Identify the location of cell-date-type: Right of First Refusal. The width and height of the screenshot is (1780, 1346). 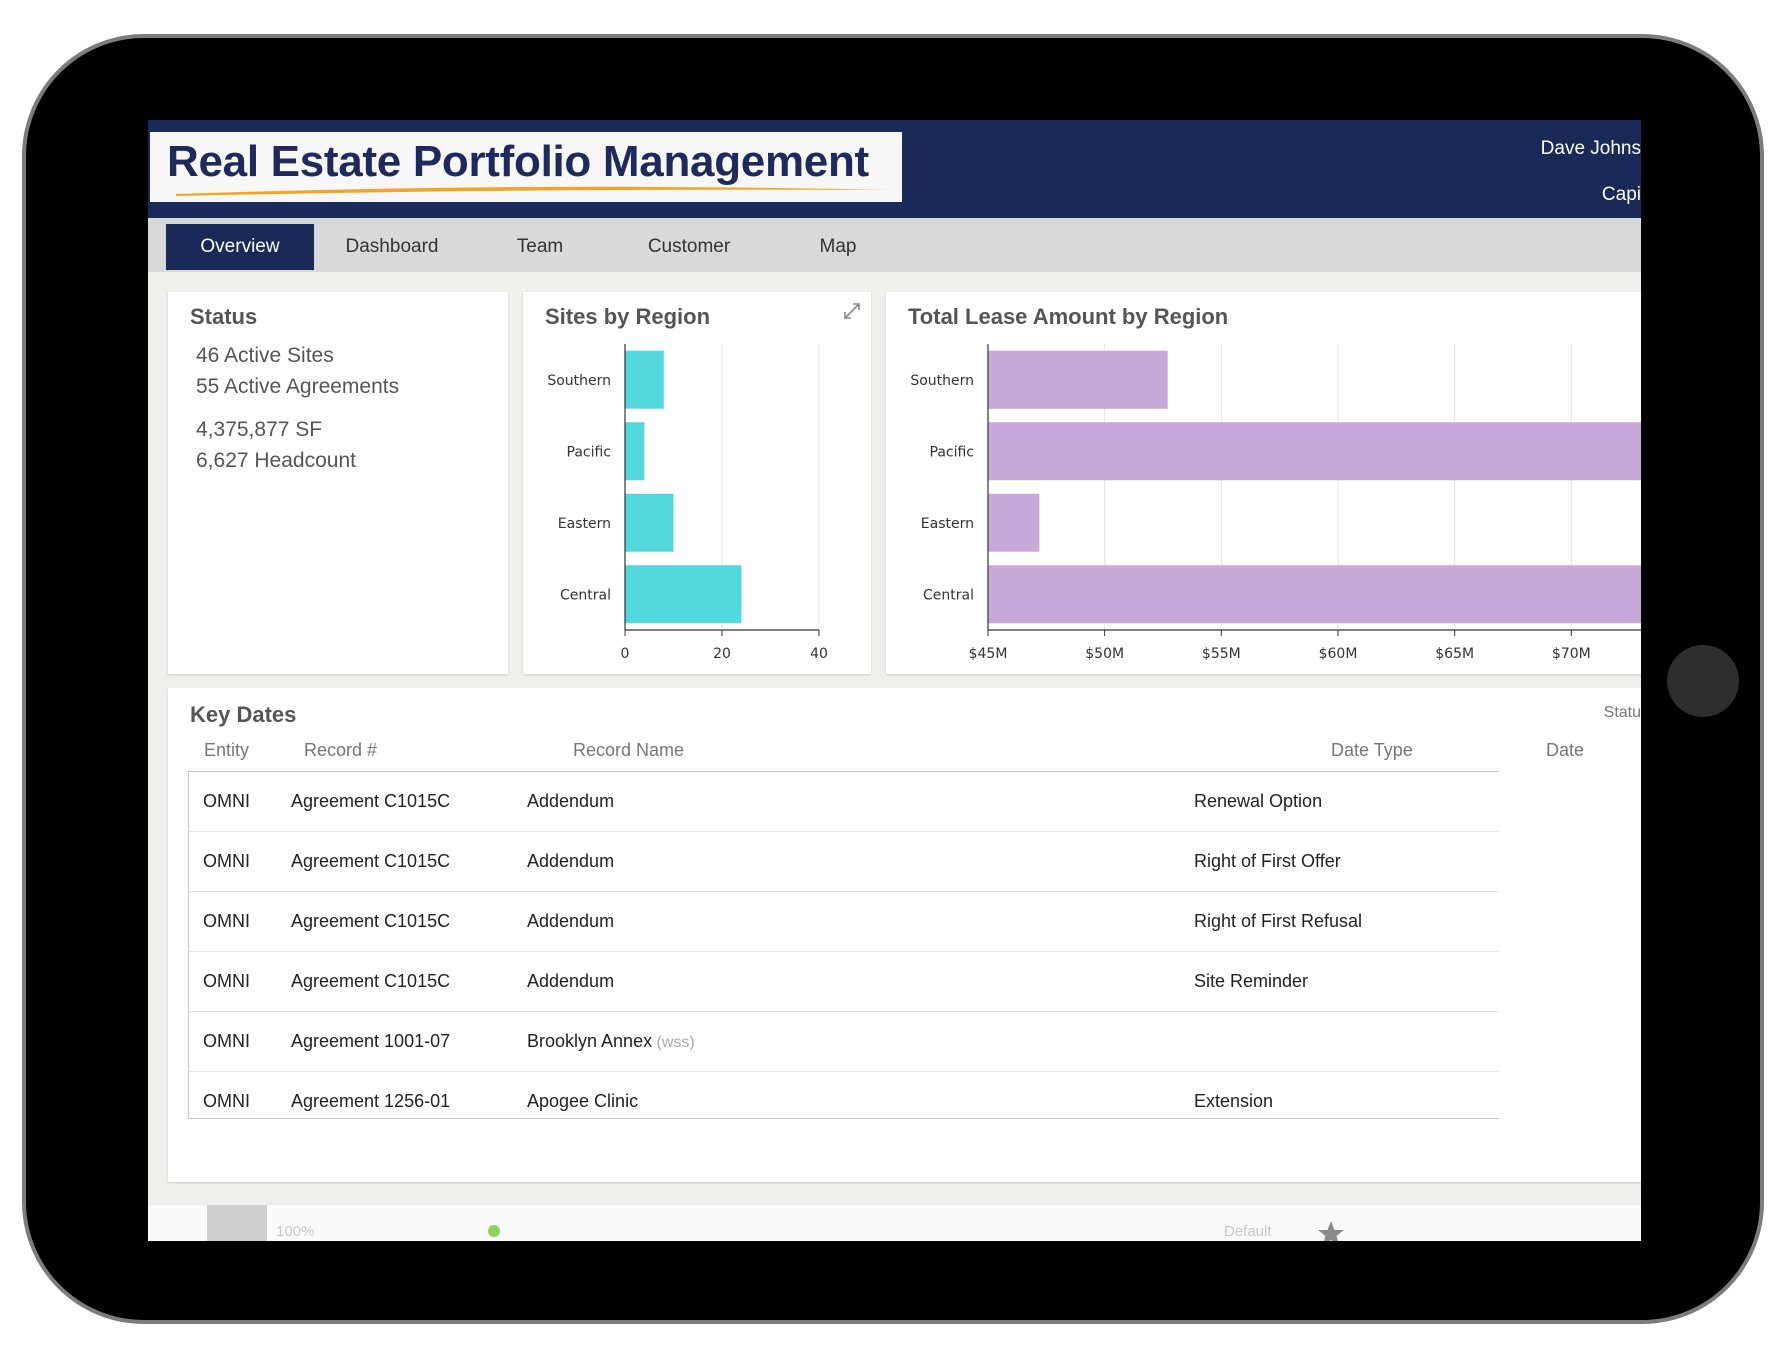
(1278, 921).